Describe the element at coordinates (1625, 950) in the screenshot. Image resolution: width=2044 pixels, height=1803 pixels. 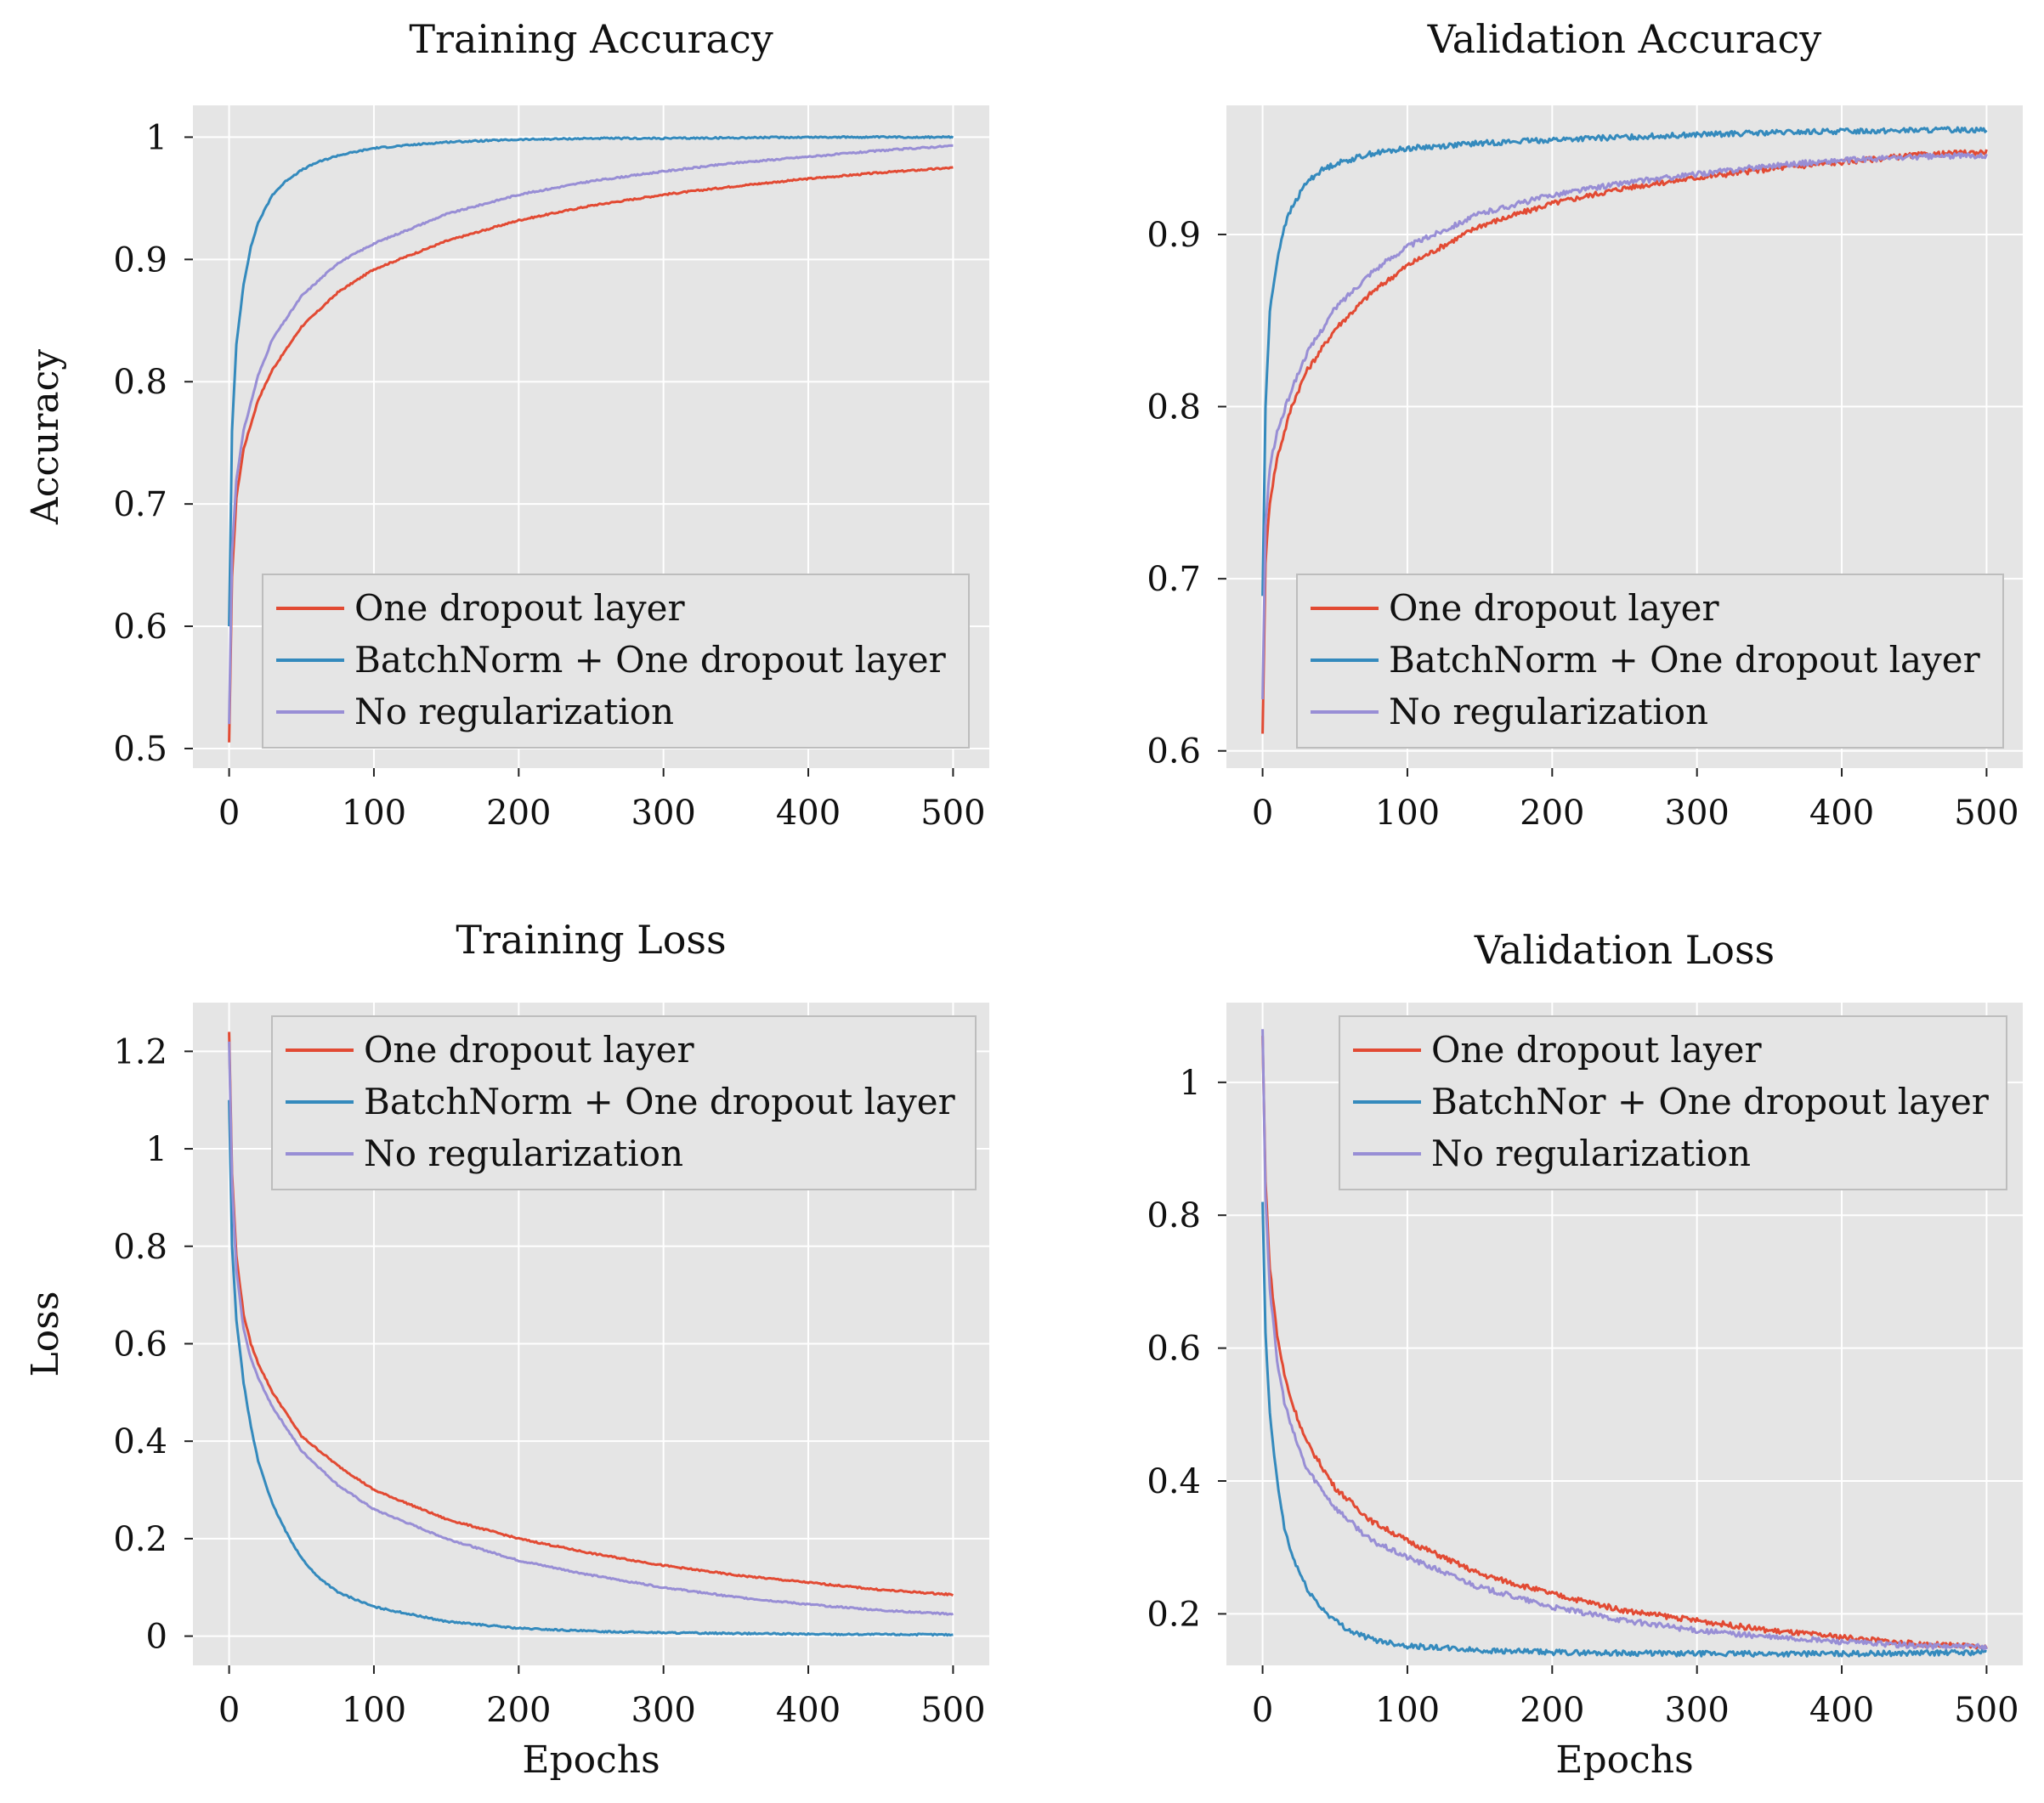
I see `chart-title: Validation Loss` at that location.